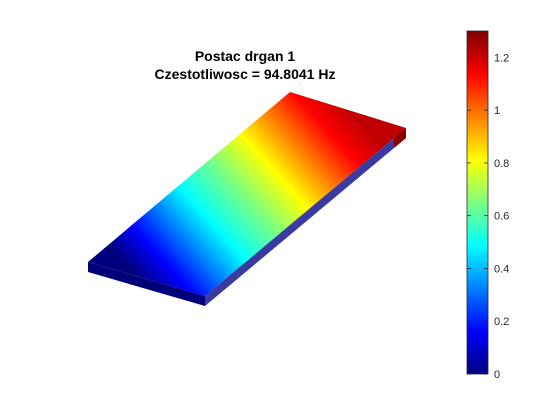 Image resolution: width=560 pixels, height=420 pixels. I want to click on colorbar-tick-label: 0, so click(497, 375).